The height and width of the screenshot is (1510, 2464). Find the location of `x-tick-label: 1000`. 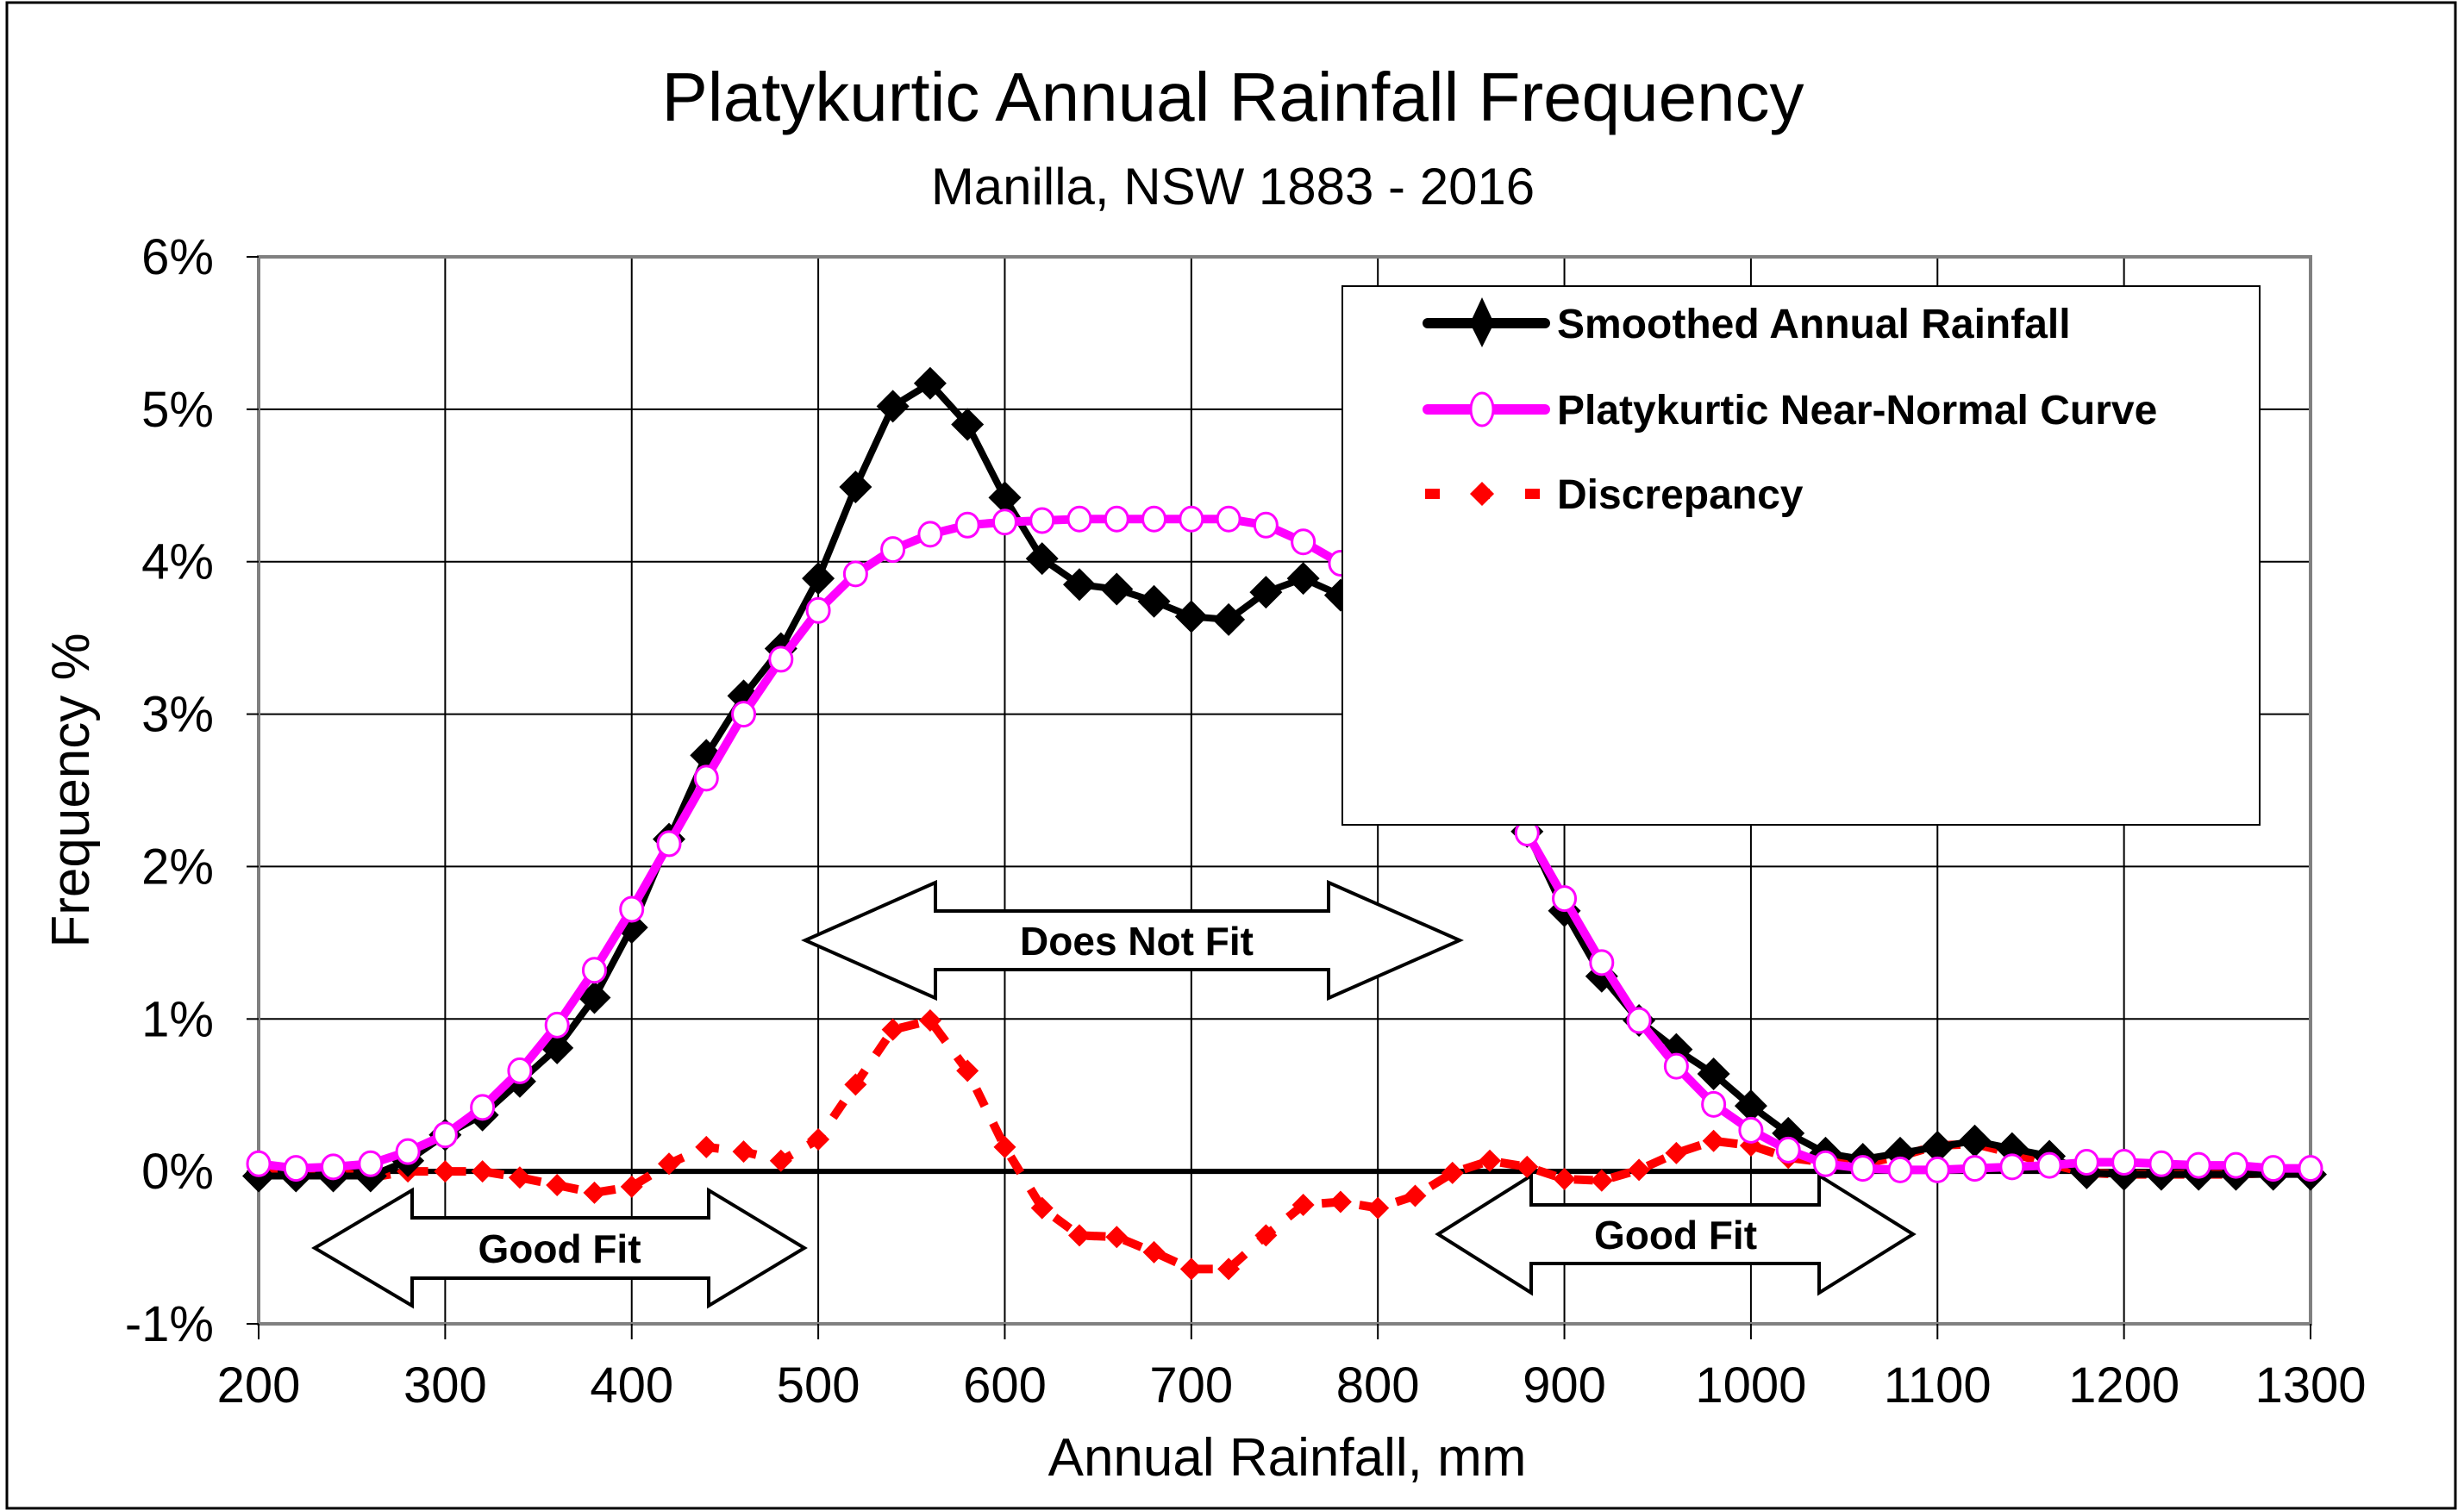

x-tick-label: 1000 is located at coordinates (1750, 1385).